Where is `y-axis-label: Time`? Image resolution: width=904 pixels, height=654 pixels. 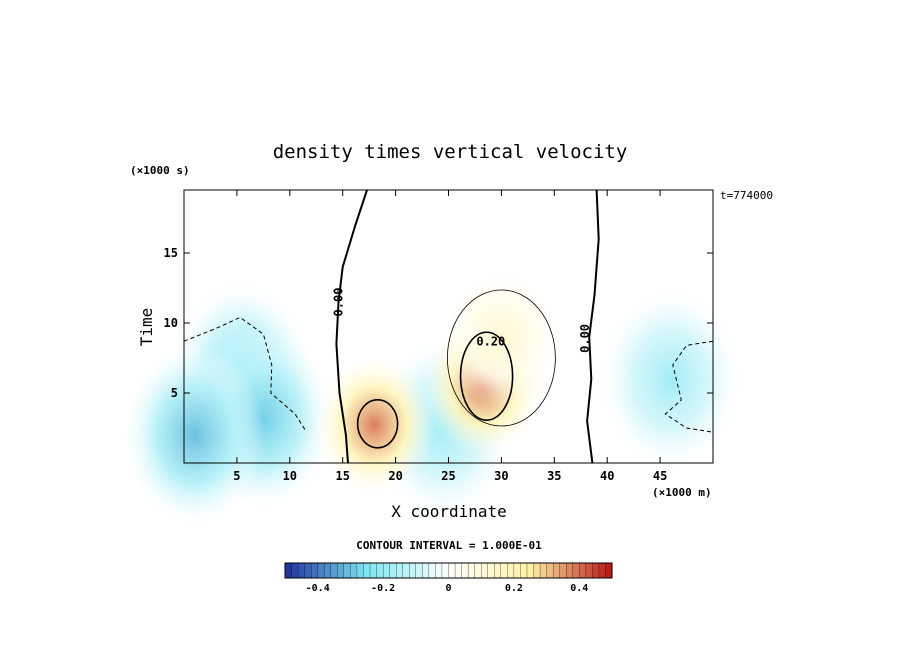
y-axis-label: Time is located at coordinates (146, 327).